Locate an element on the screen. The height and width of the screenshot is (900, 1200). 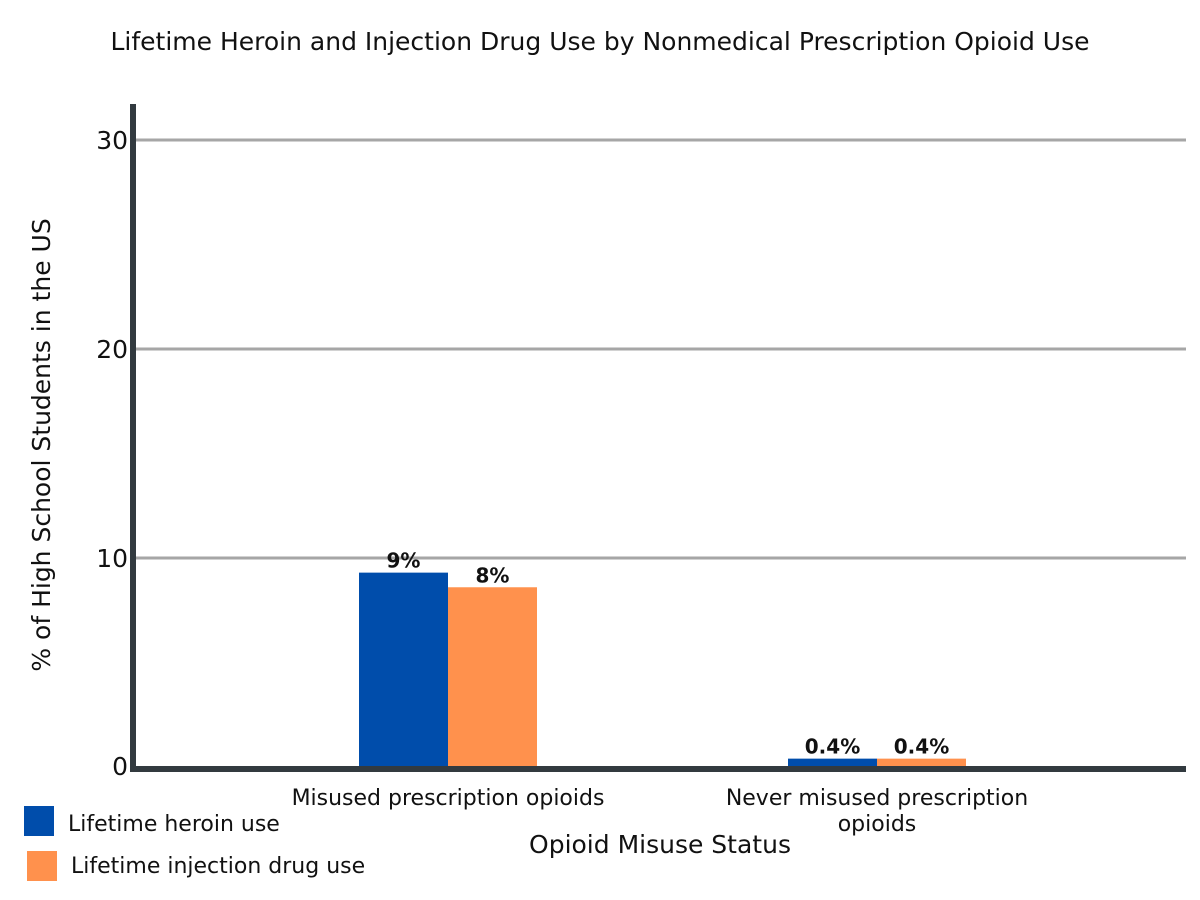
data-label: 9% is located at coordinates (404, 561).